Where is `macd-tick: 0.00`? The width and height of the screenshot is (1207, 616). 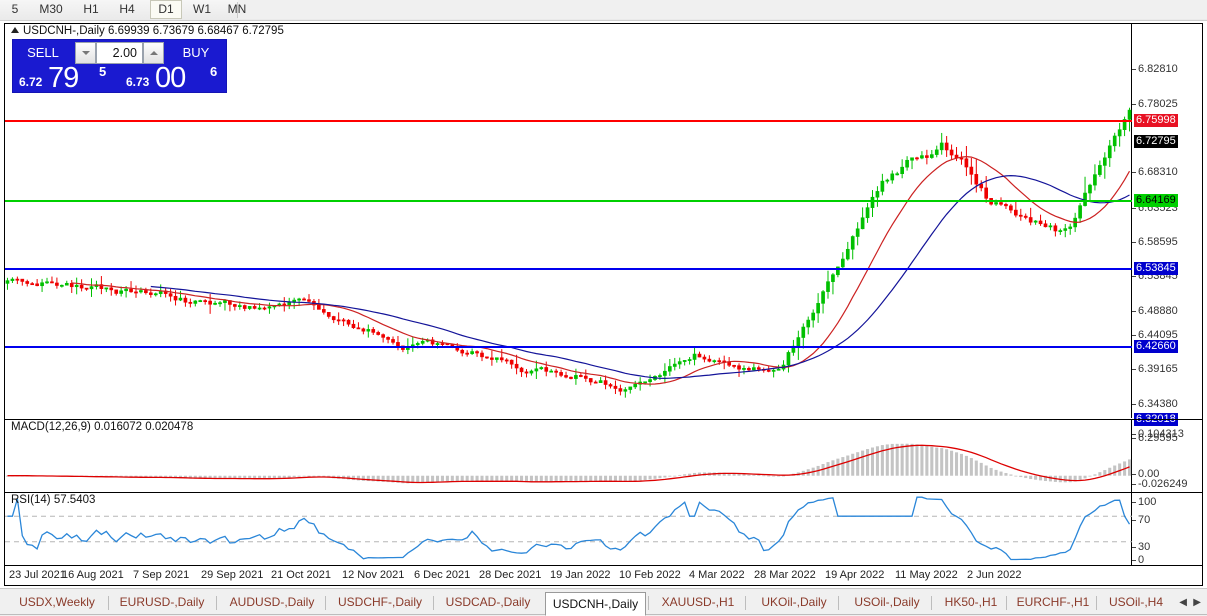
macd-tick: 0.00 is located at coordinates (1145, 474).